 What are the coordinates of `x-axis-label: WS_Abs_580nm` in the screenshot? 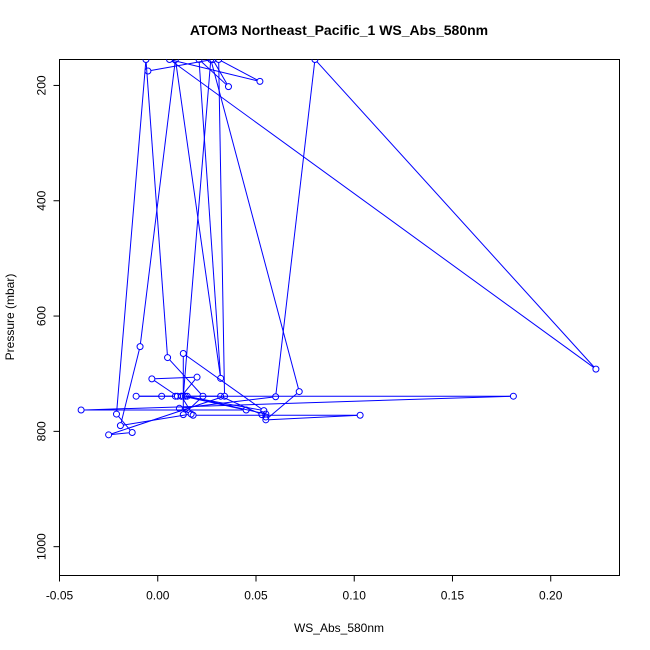 It's located at (339, 628).